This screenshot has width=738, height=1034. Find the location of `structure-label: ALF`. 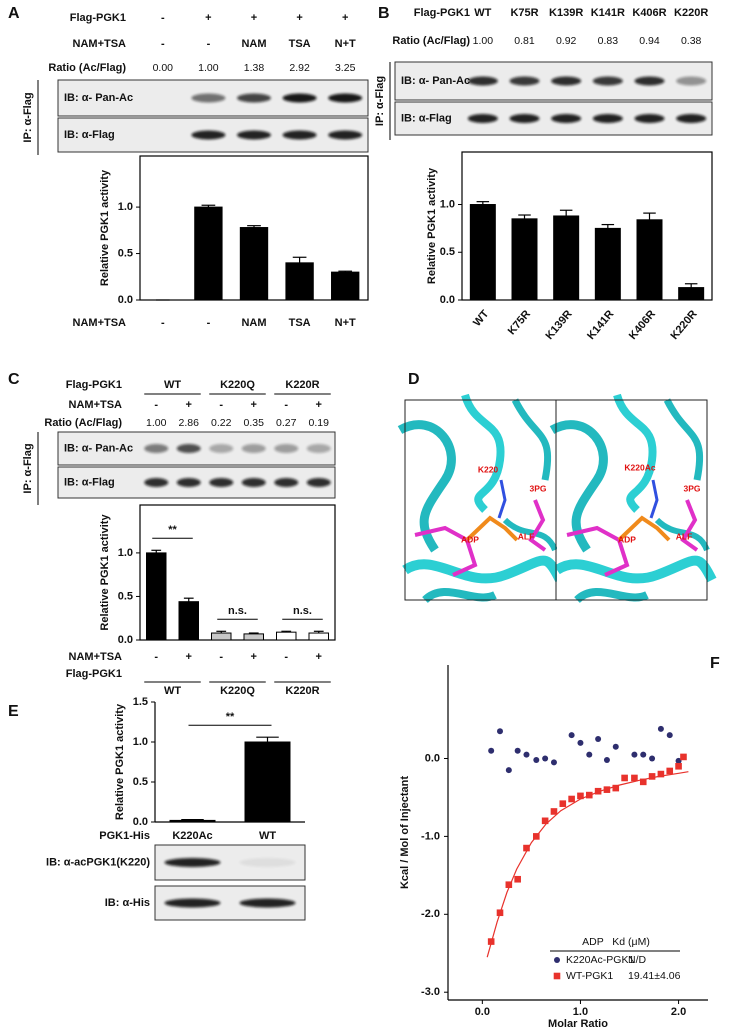

structure-label: ALF is located at coordinates (526, 536).